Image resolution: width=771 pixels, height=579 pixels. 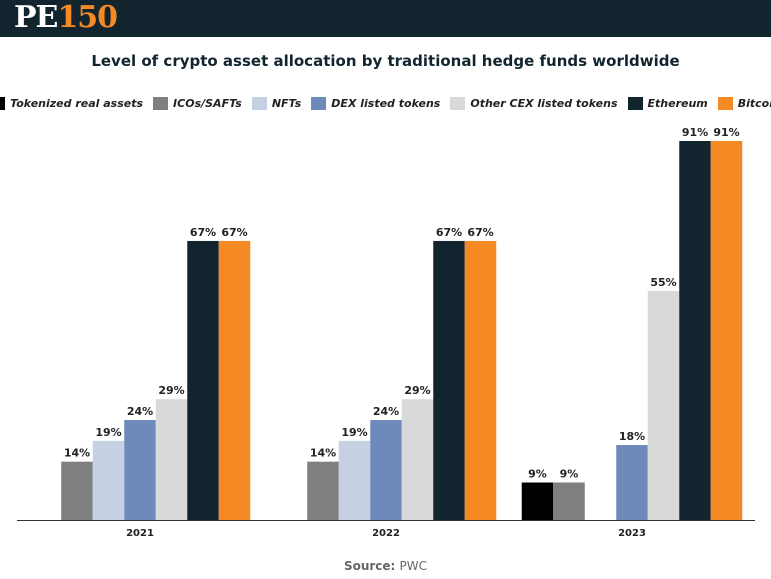 What do you see at coordinates (537, 501) in the screenshot?
I see `bar-tokenized-real-assets-2023` at bounding box center [537, 501].